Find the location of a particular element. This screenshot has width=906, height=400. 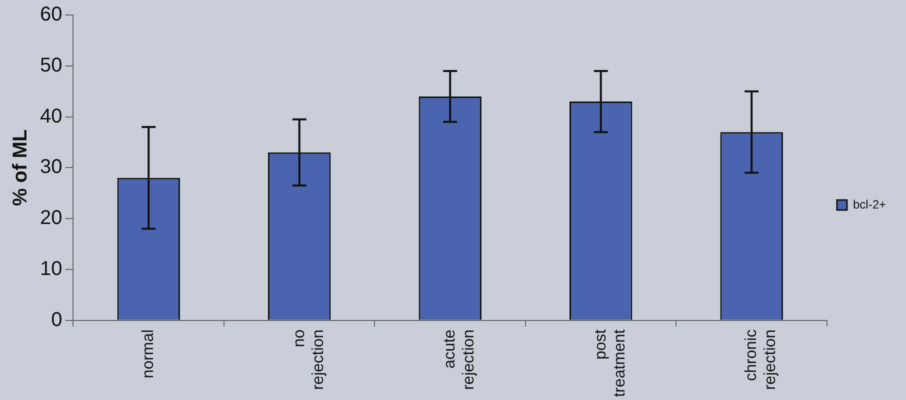

y-tick-label: 30 is located at coordinates (51, 167).